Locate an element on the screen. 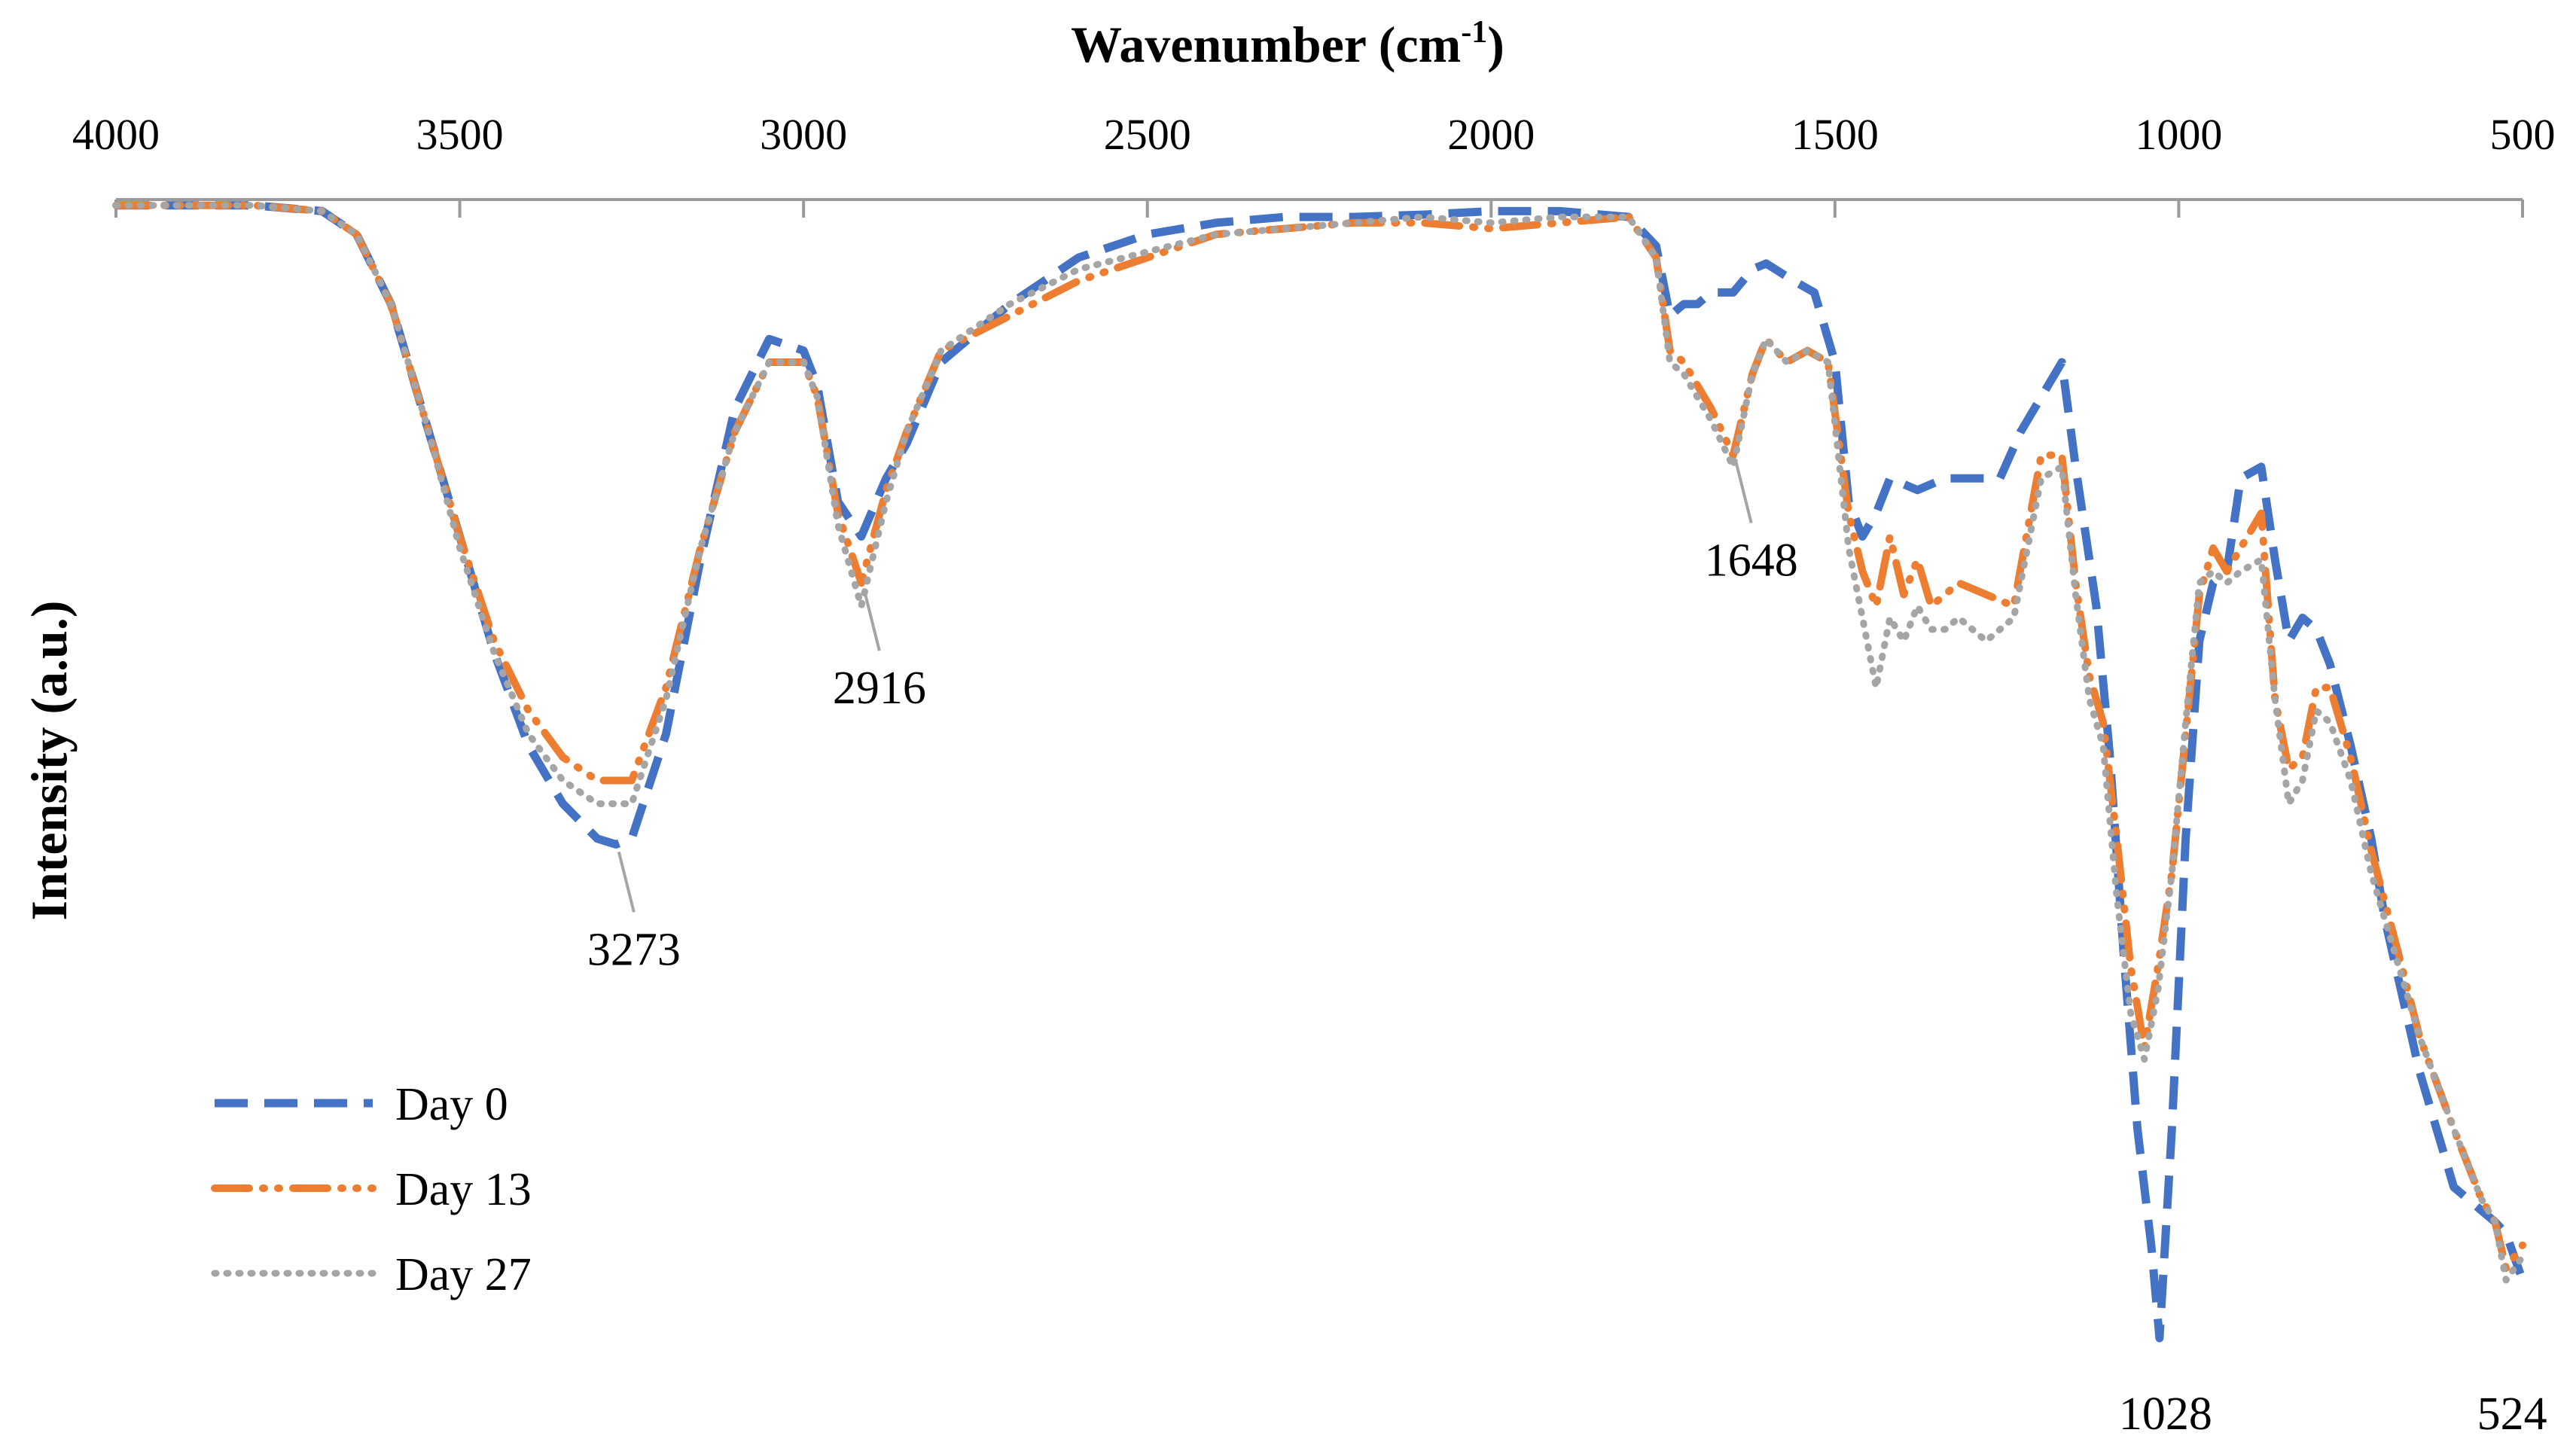 Image resolution: width=2576 pixels, height=1448 pixels. x-axis-title-sup: -1 is located at coordinates (1474, 32).